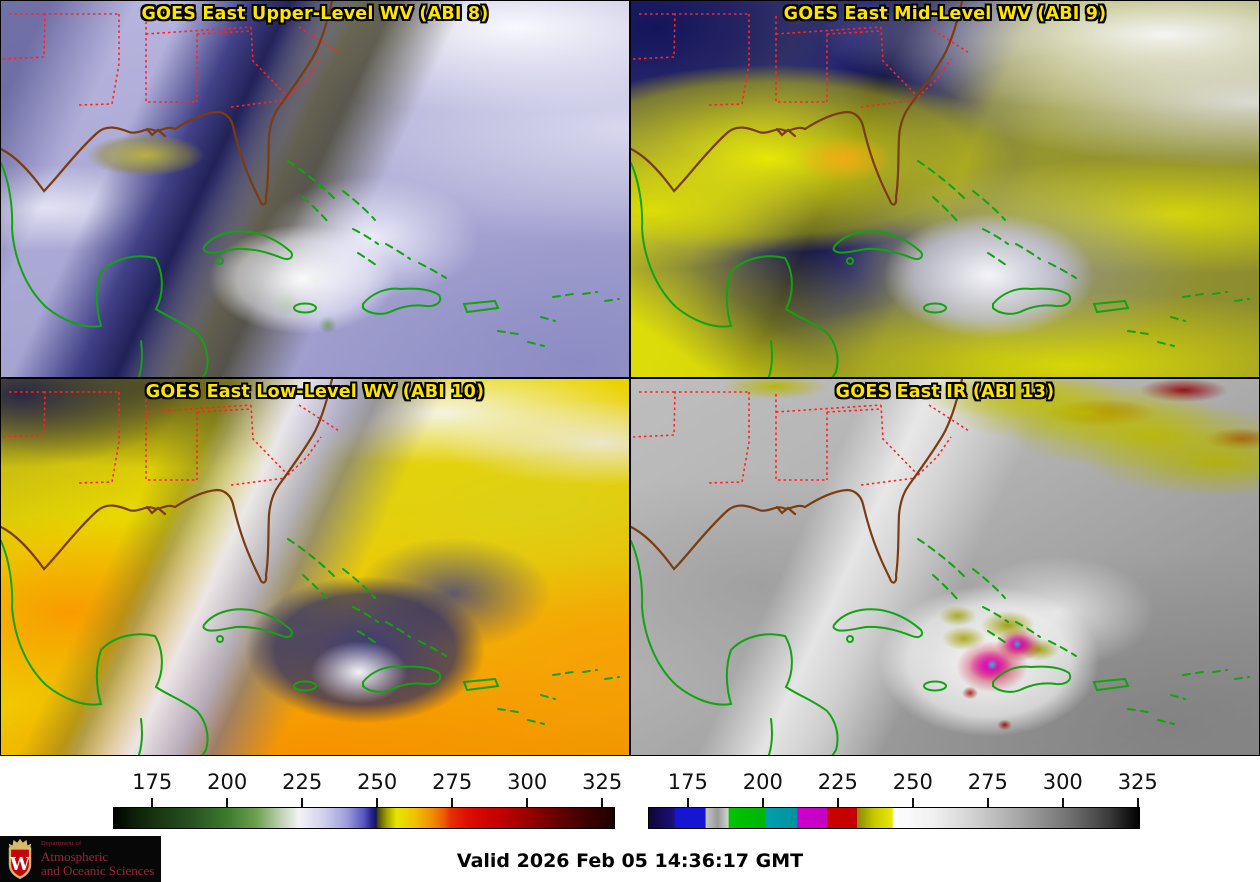 This screenshot has width=1260, height=882. What do you see at coordinates (894, 818) in the screenshot?
I see `ir-colorbar-gradient` at bounding box center [894, 818].